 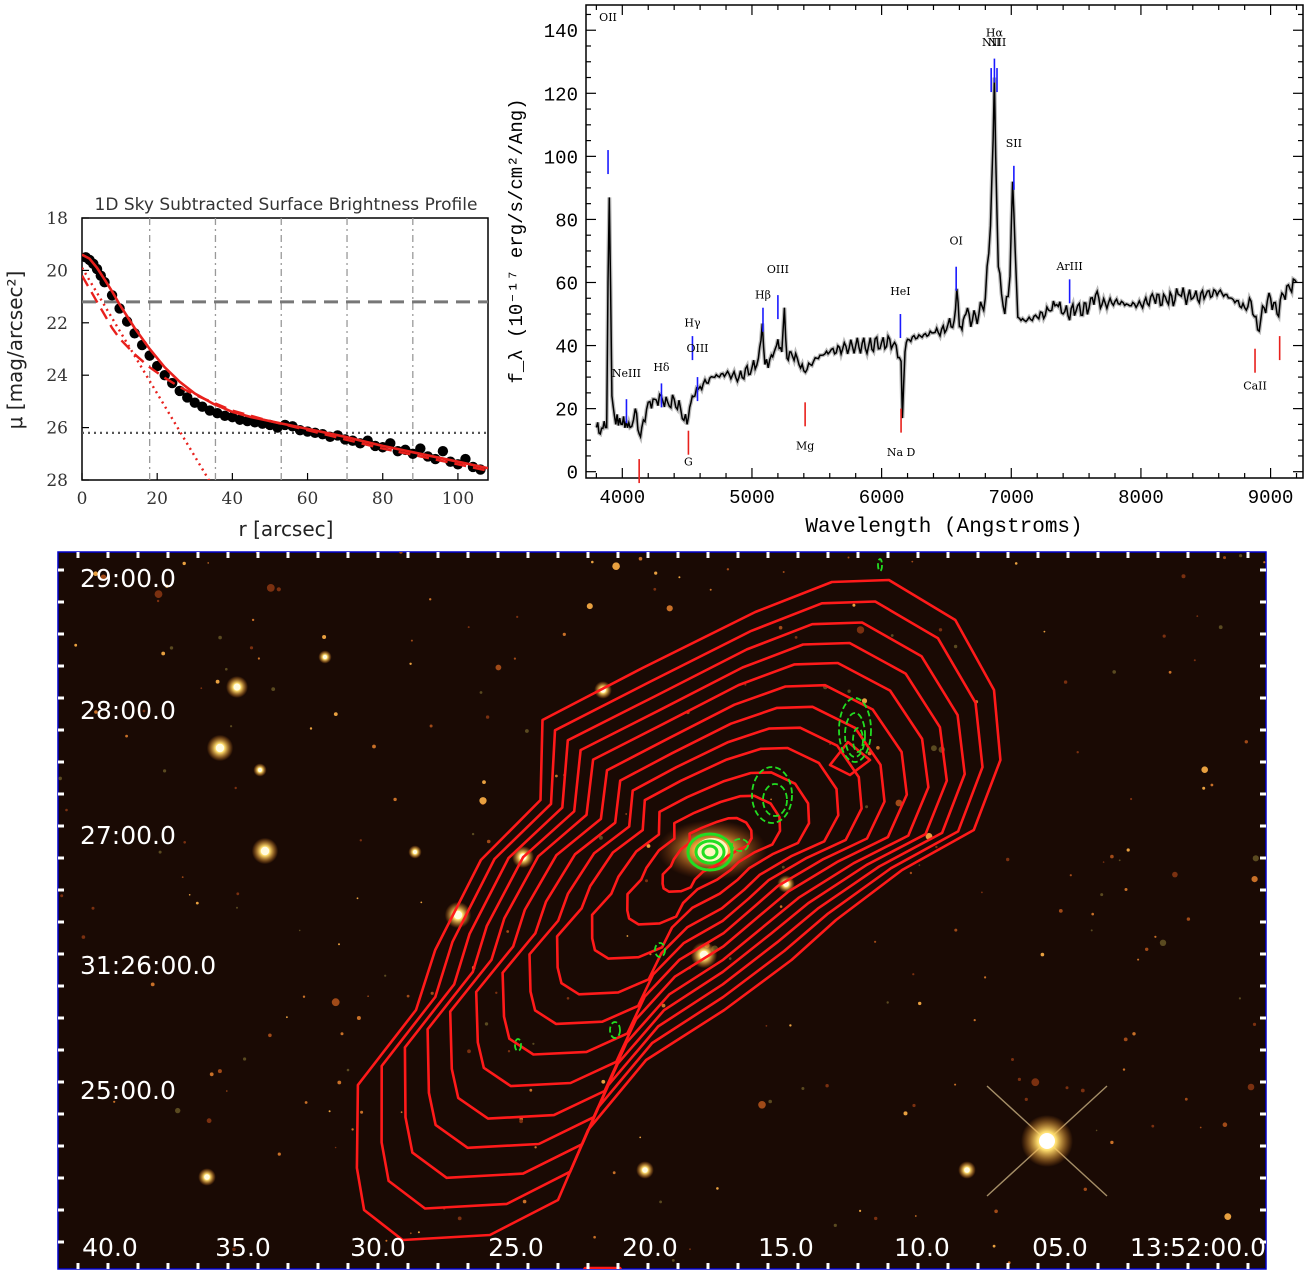 I want to click on profile-x-tick-label: 60, so click(x=308, y=499).